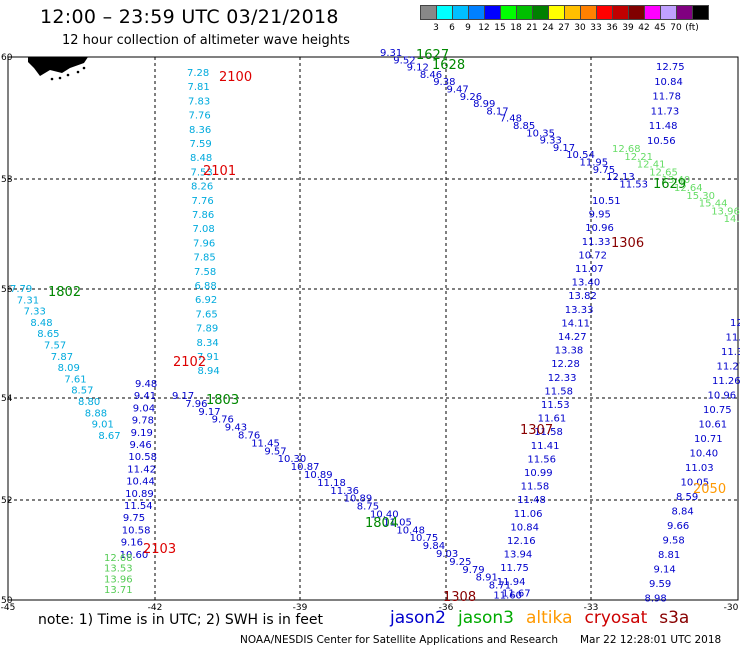 This screenshot has width=740, height=650. I want to click on wave-height-value: 9.47, so click(458, 90).